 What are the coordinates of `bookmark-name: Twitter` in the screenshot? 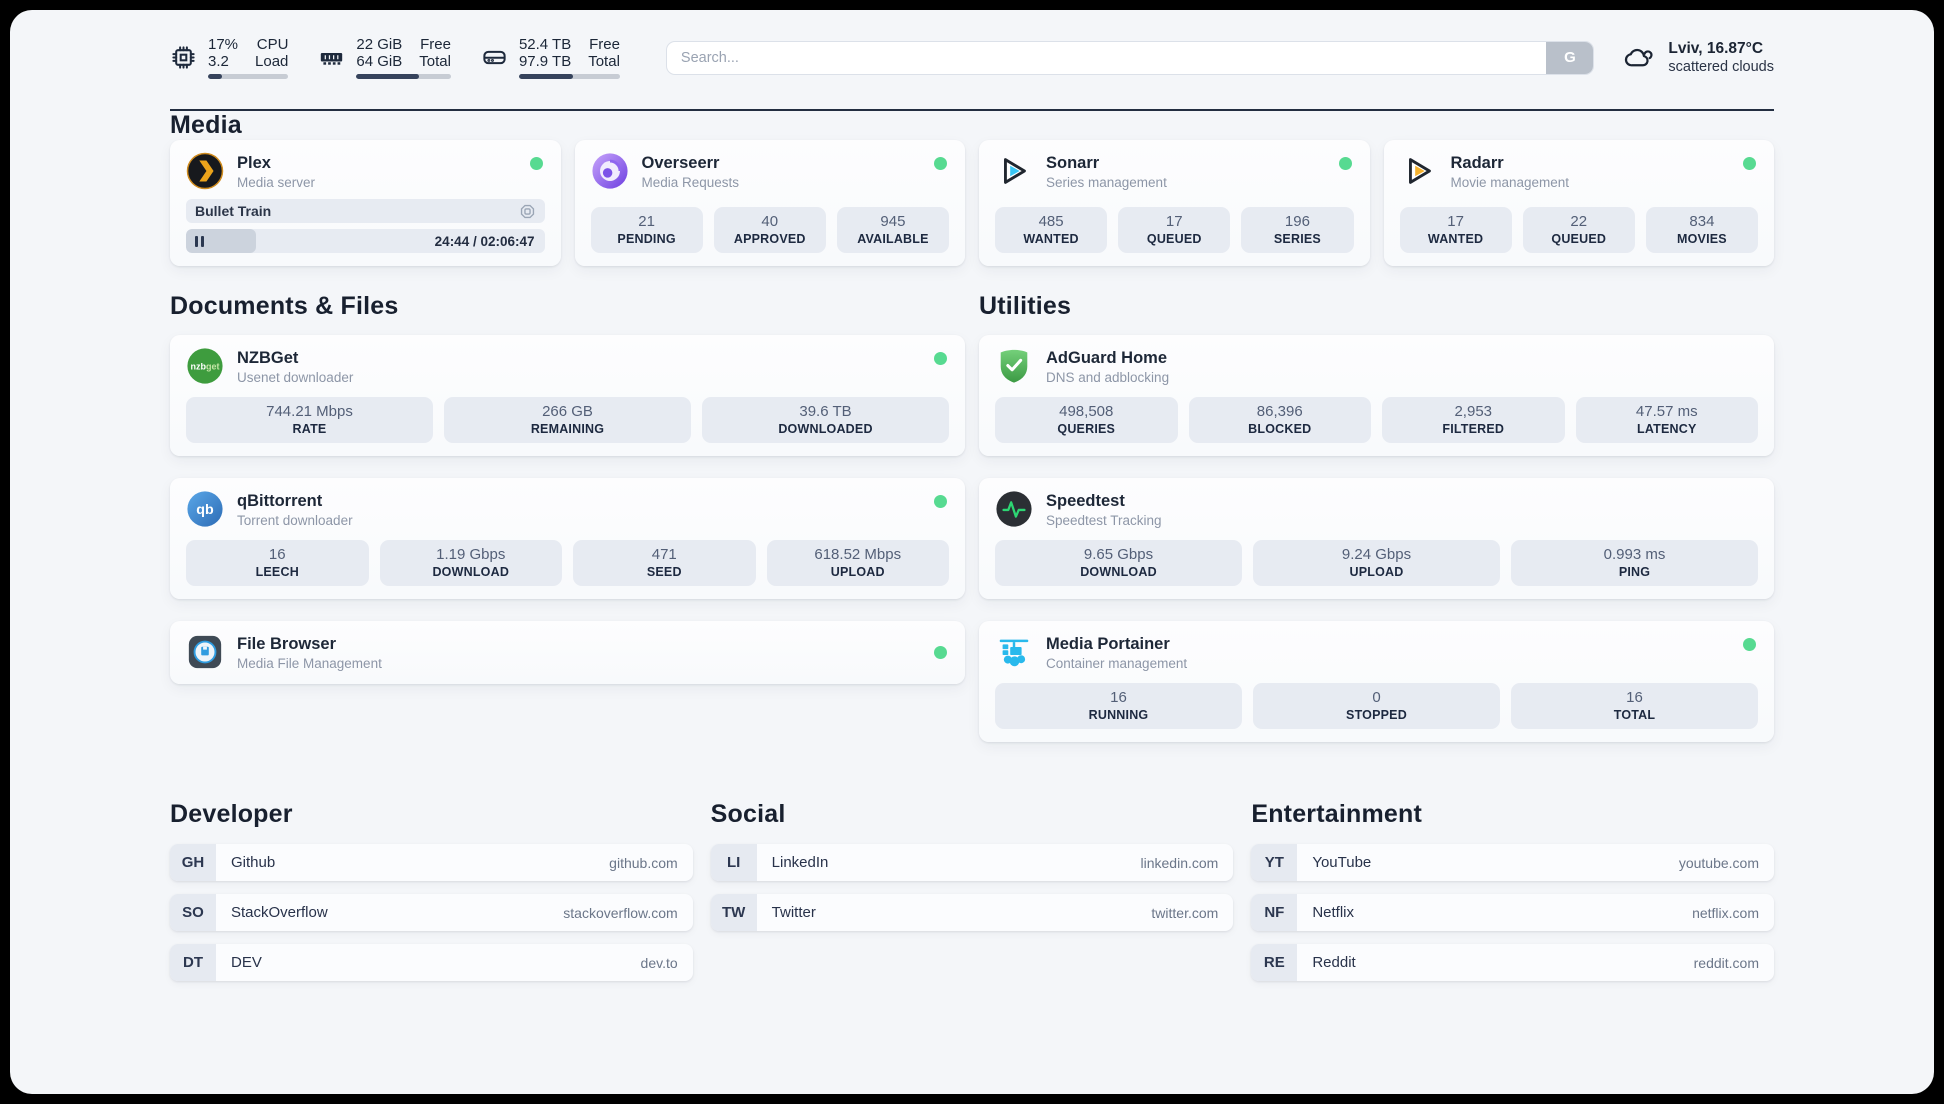 It's located at (793, 912).